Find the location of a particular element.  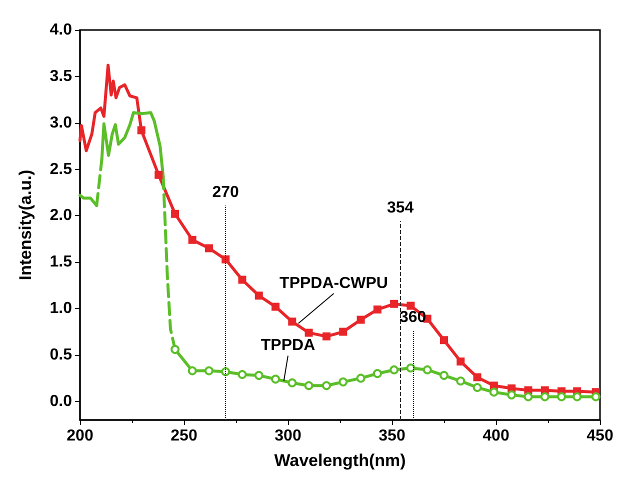

series-label: TPPDA is located at coordinates (288, 345).